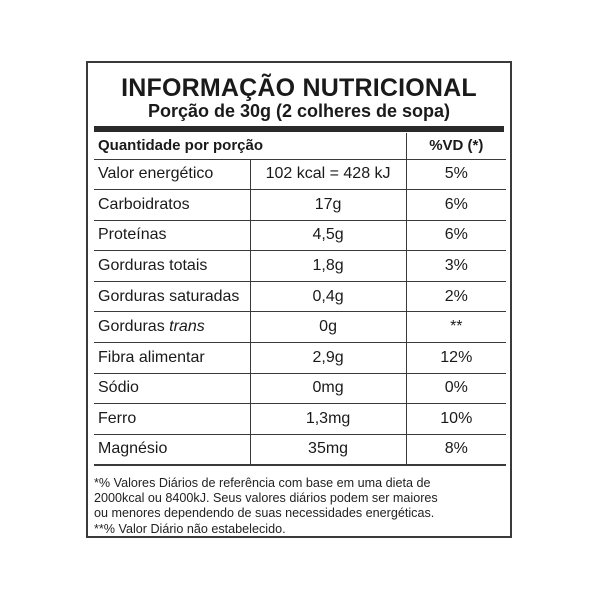  I want to click on serving-size: Porção de 30g (2 colheres de sopa), so click(299, 111).